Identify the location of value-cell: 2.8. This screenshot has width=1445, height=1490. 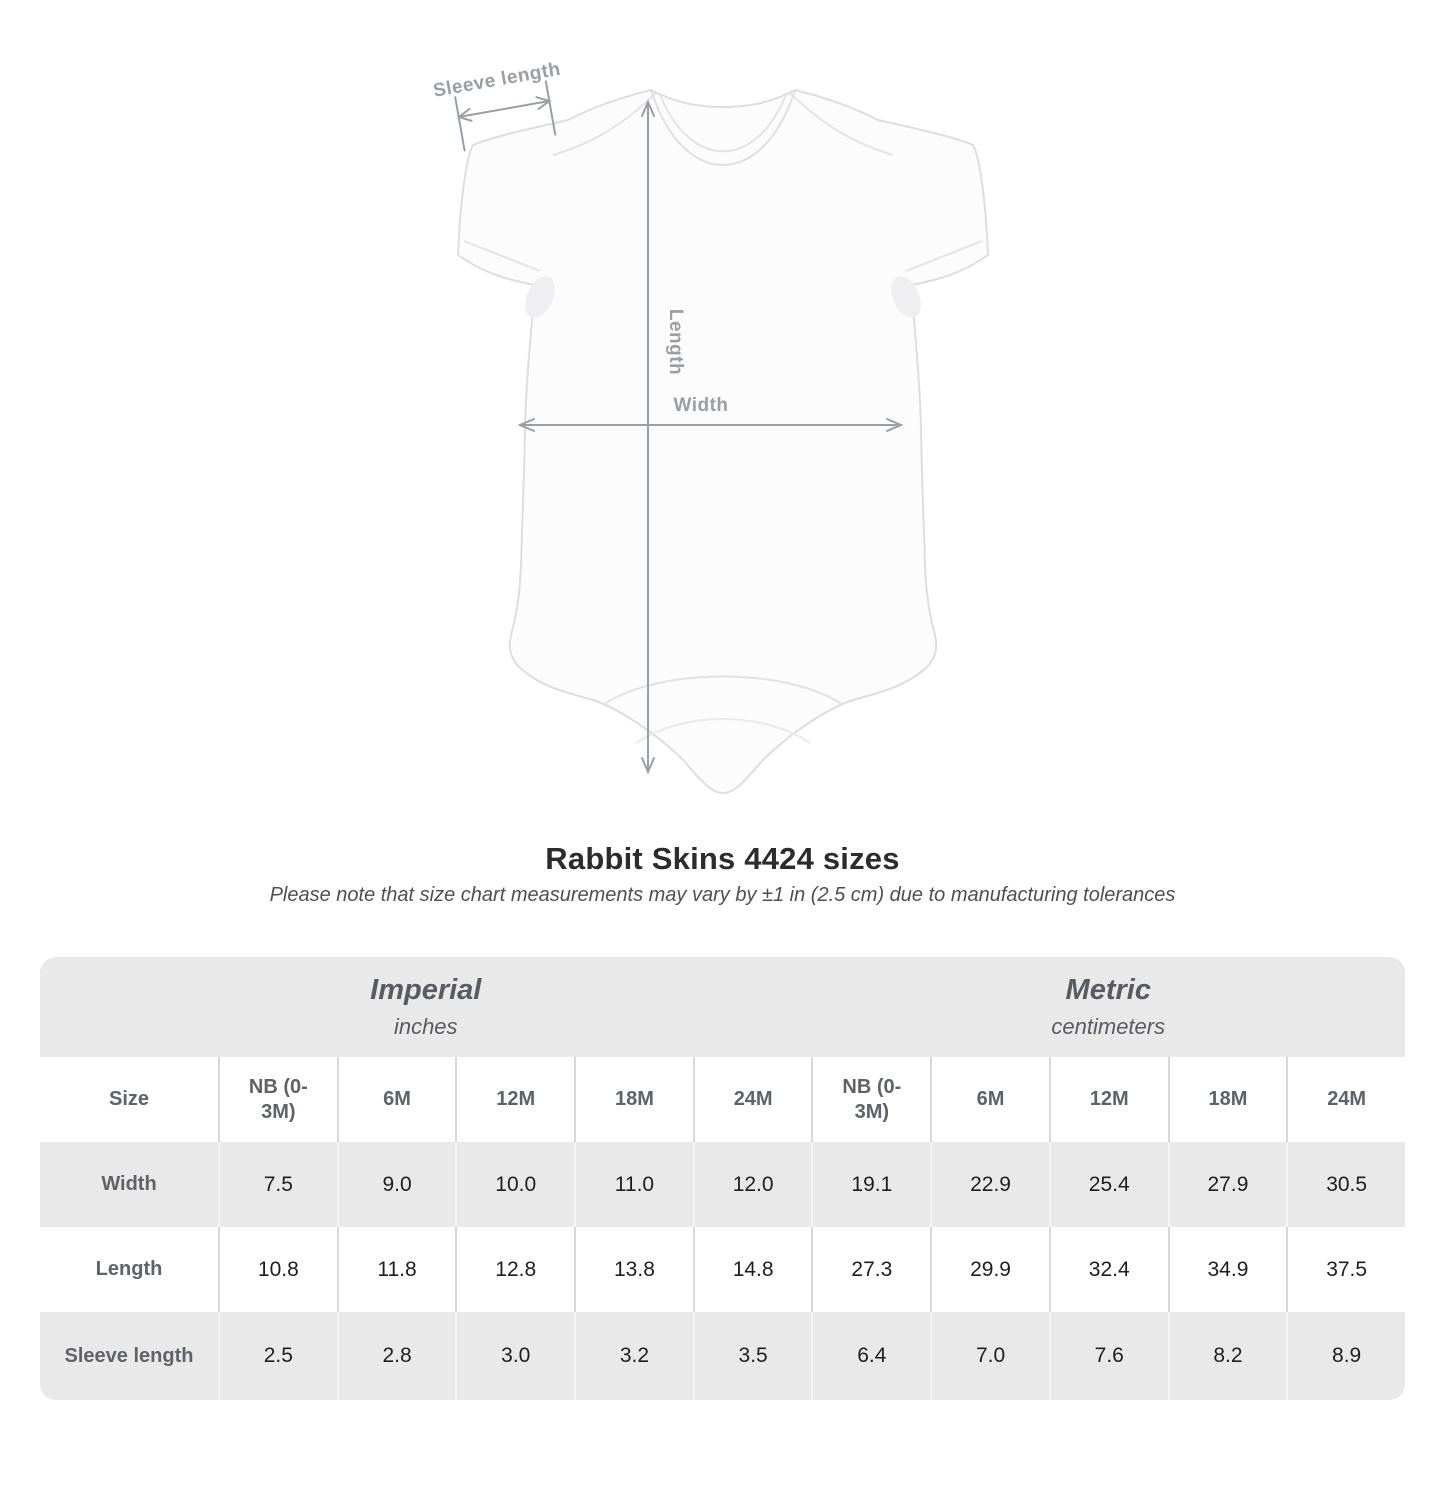
(396, 1356).